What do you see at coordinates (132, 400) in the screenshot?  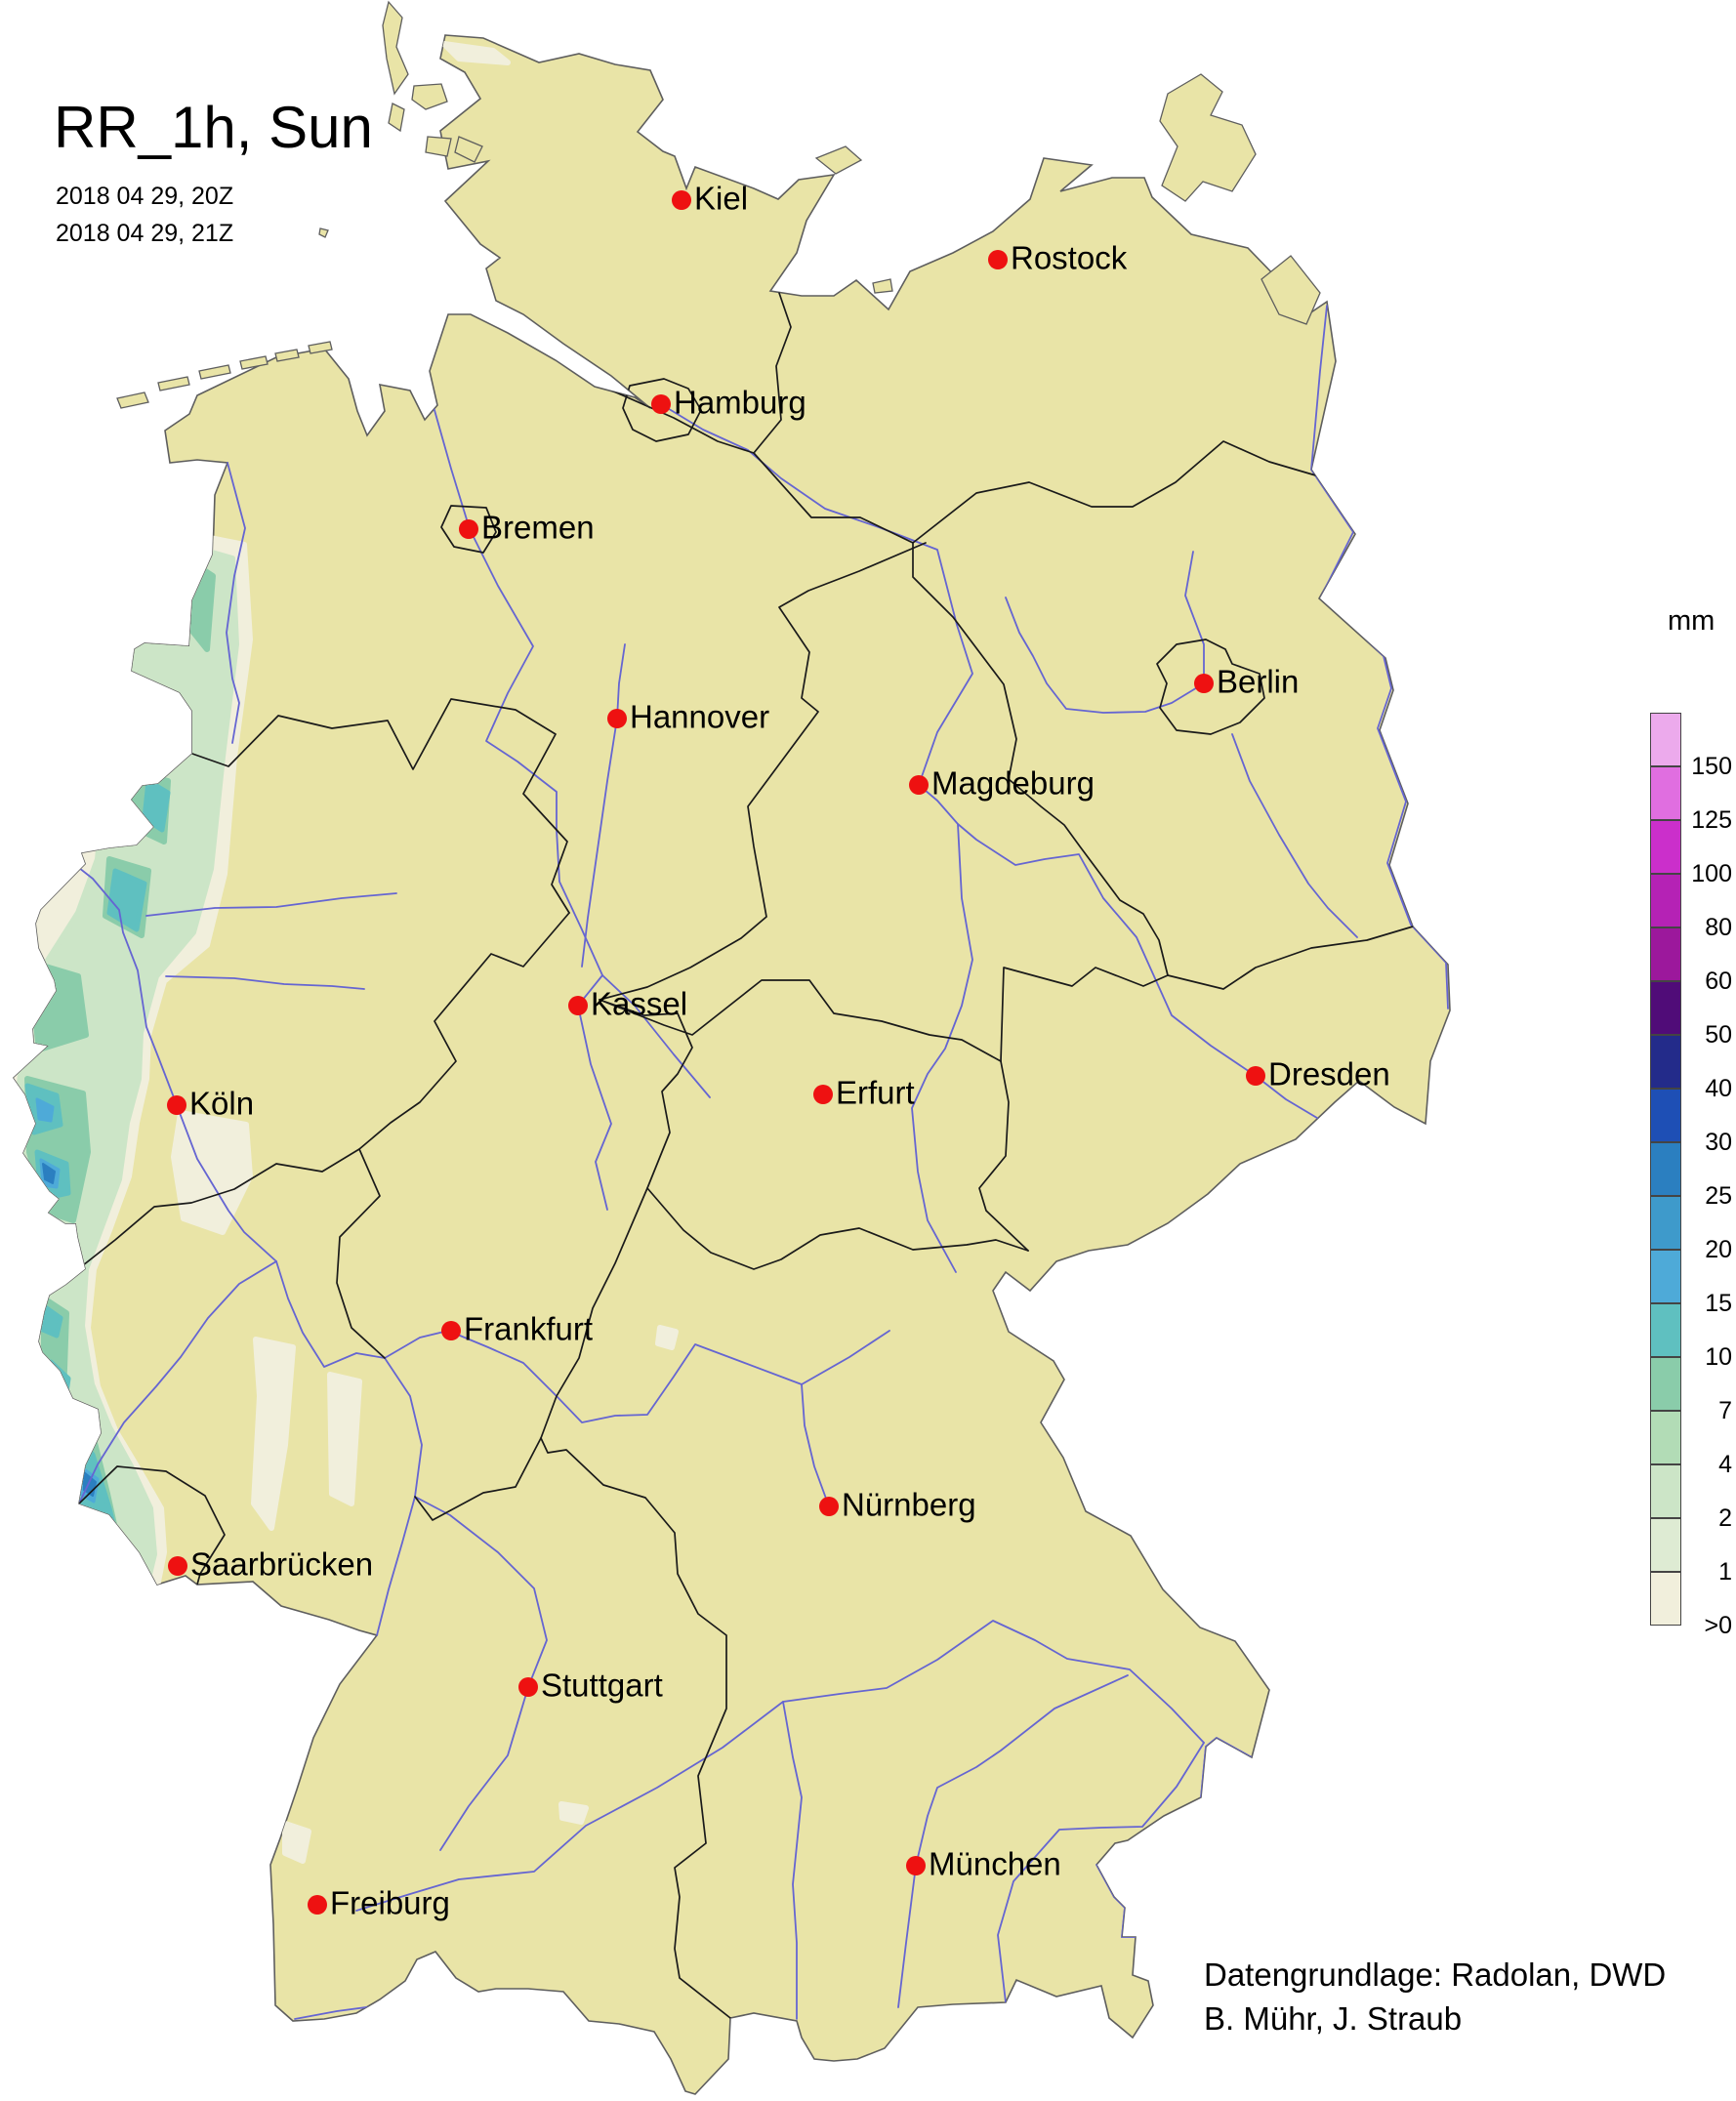 I see `island-borkum` at bounding box center [132, 400].